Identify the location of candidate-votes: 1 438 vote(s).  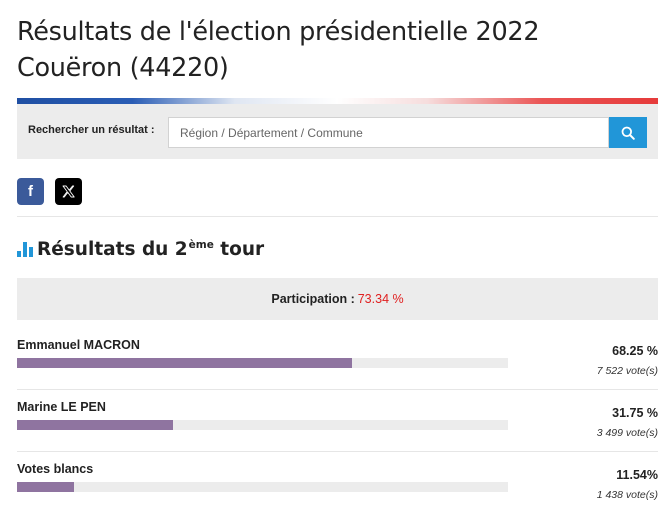
(627, 495).